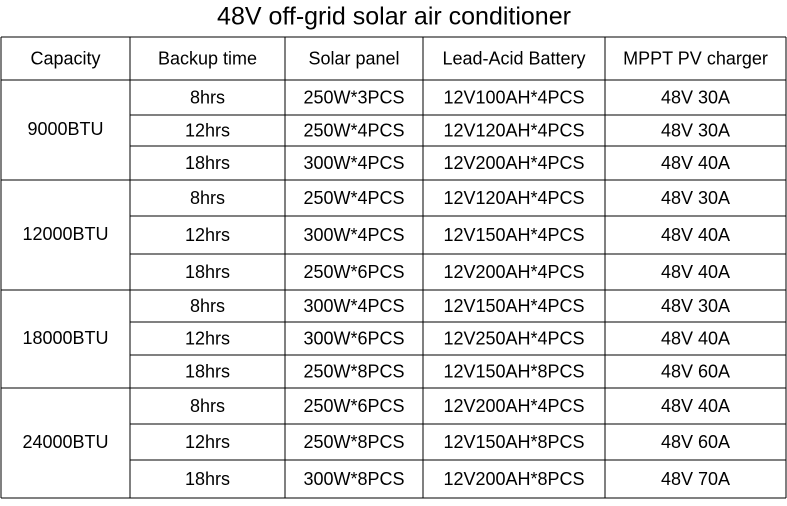 This screenshot has width=787, height=506. What do you see at coordinates (353, 479) in the screenshot?
I see `table-cell: 300W*8PCS` at bounding box center [353, 479].